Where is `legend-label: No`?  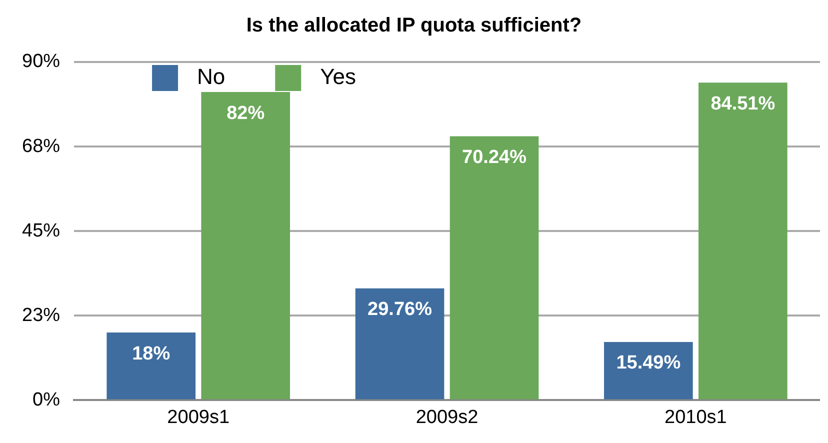
legend-label: No is located at coordinates (211, 77).